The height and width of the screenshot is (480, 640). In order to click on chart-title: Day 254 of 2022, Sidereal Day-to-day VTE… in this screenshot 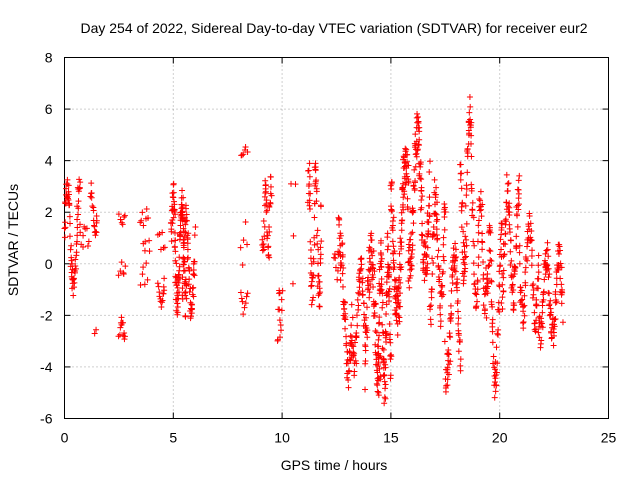, I will do `click(333, 28)`.